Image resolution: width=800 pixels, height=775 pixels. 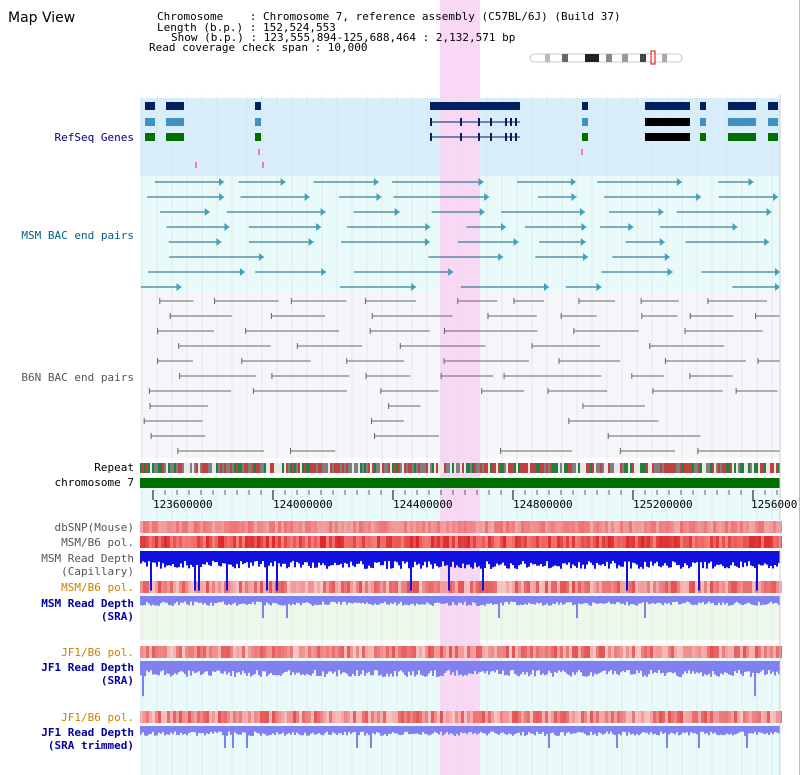 I want to click on axis-tick-label: 1256000, so click(x=774, y=504).